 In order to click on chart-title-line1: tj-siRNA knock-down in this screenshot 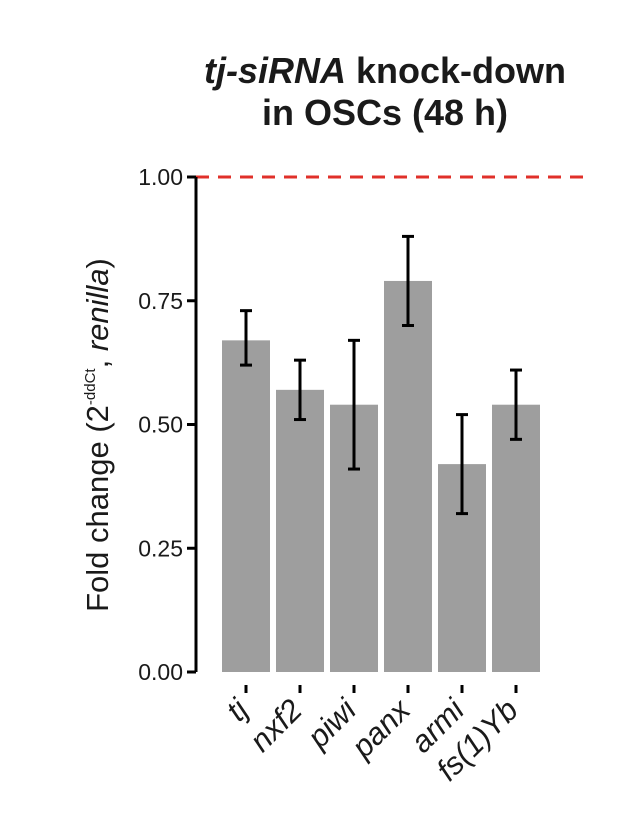, I will do `click(385, 71)`.